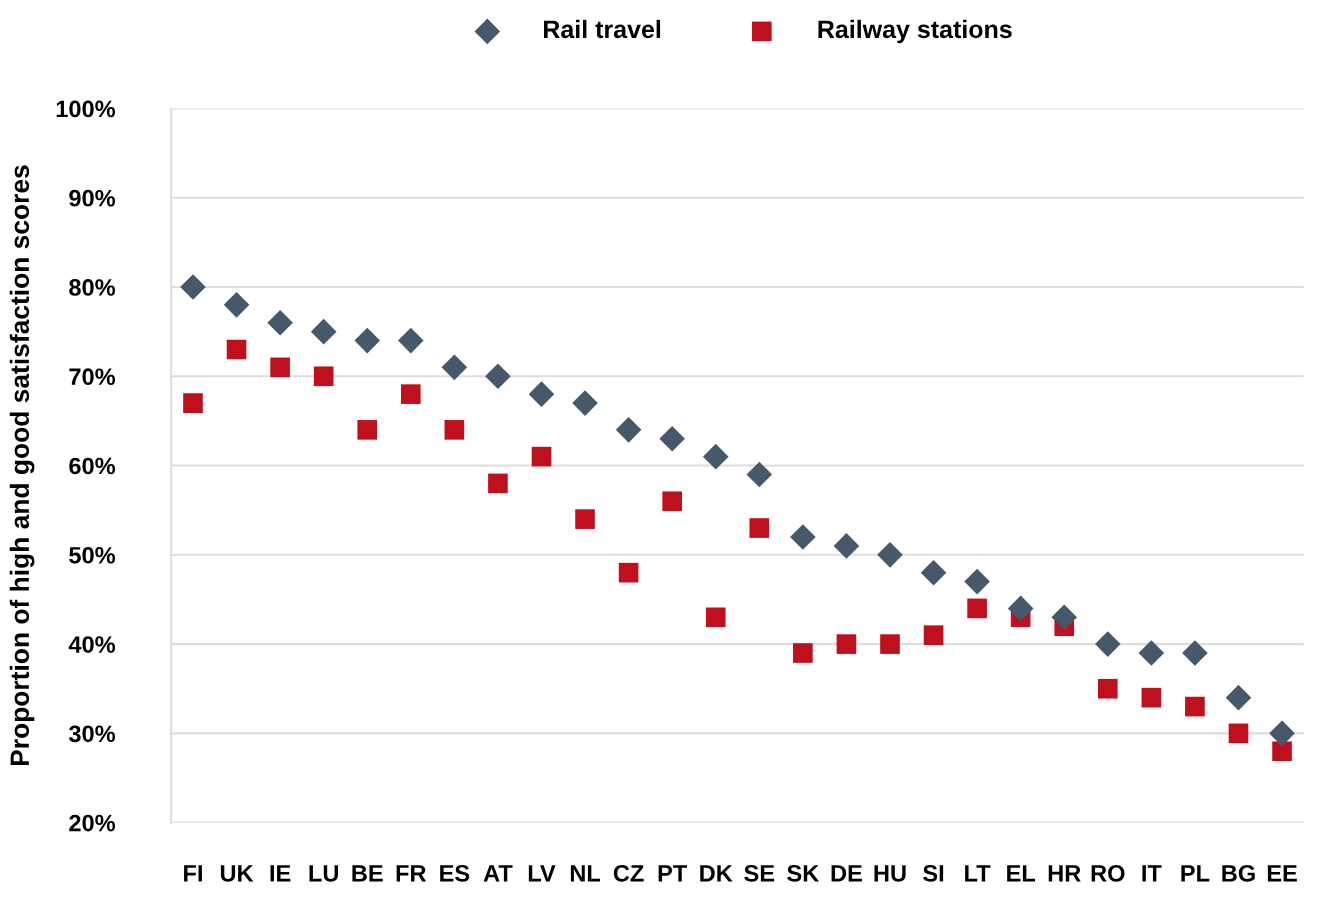  I want to click on x-tick-label: BE, so click(367, 873).